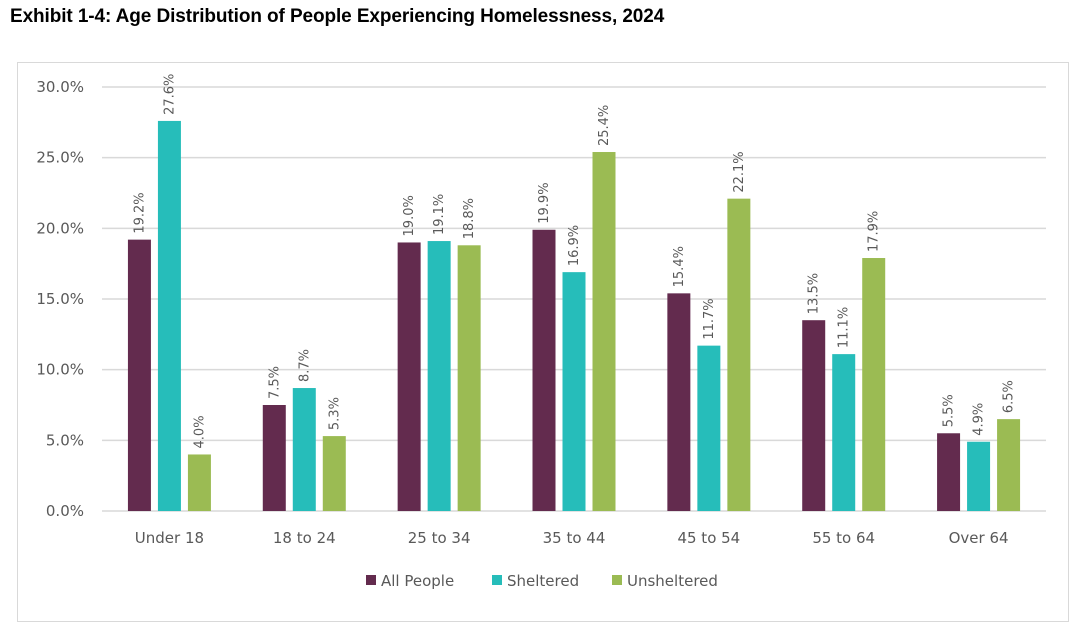 This screenshot has height=622, width=1080. Describe the element at coordinates (60, 228) in the screenshot. I see `y-tick-label: 20.0%` at that location.